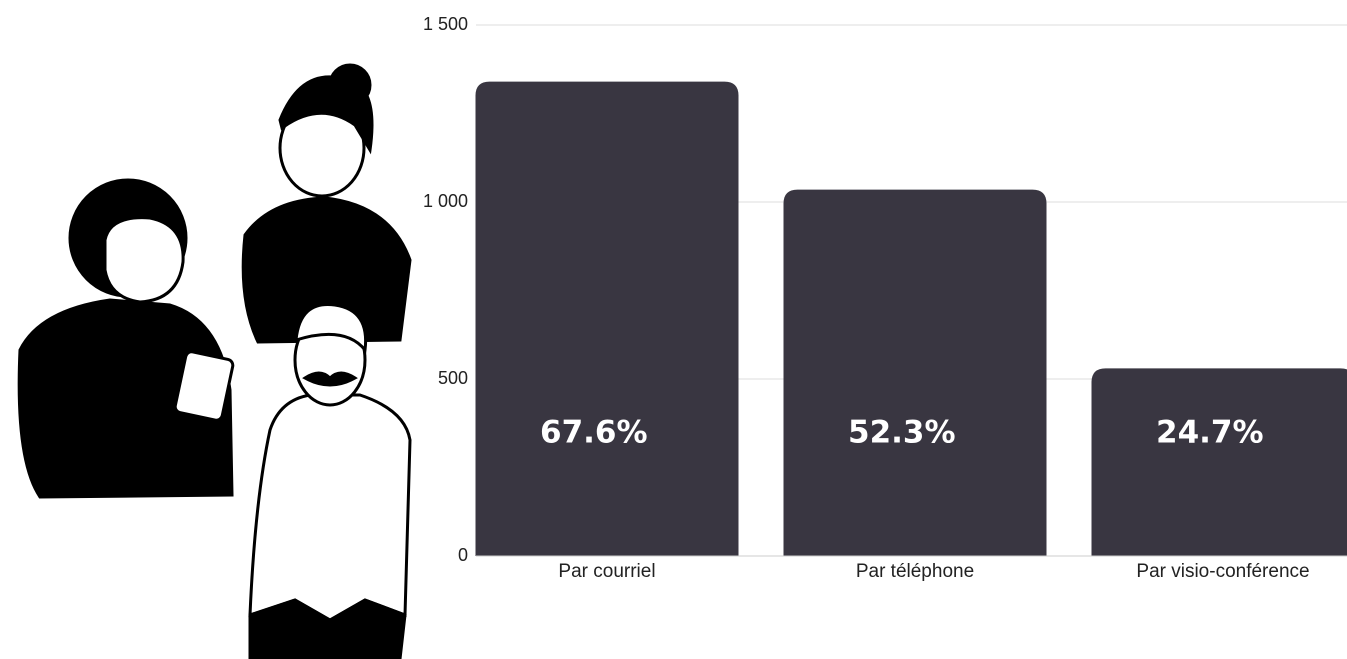 Image resolution: width=1347 pixels, height=659 pixels. I want to click on moustache, so click(330, 379).